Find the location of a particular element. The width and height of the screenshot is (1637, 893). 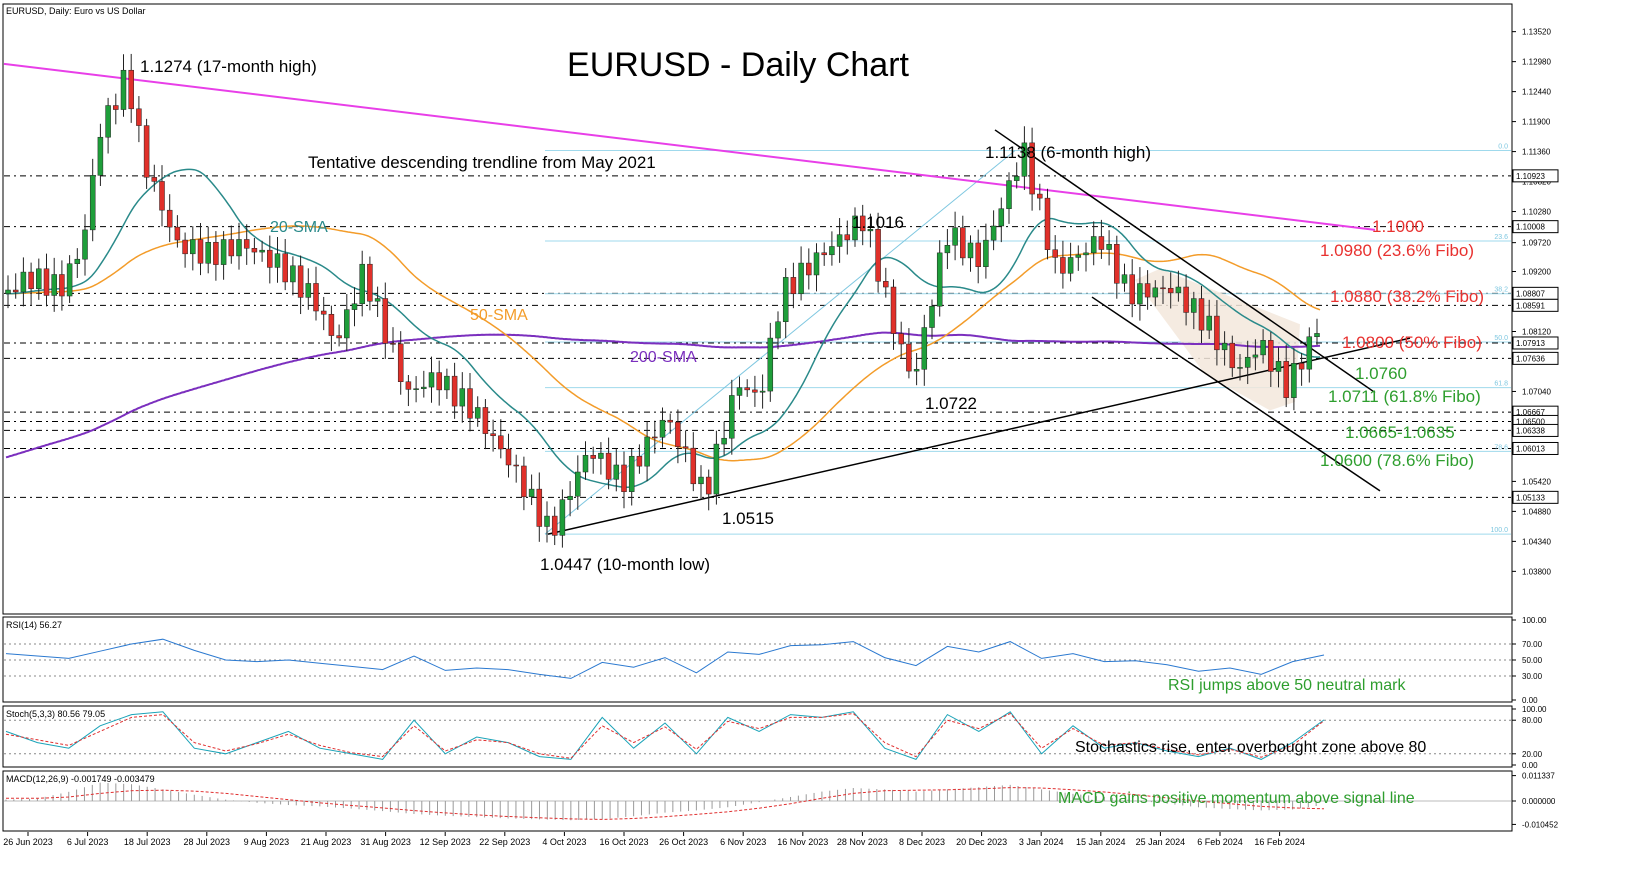

fib-level-label: 78.6 is located at coordinates (1501, 447).